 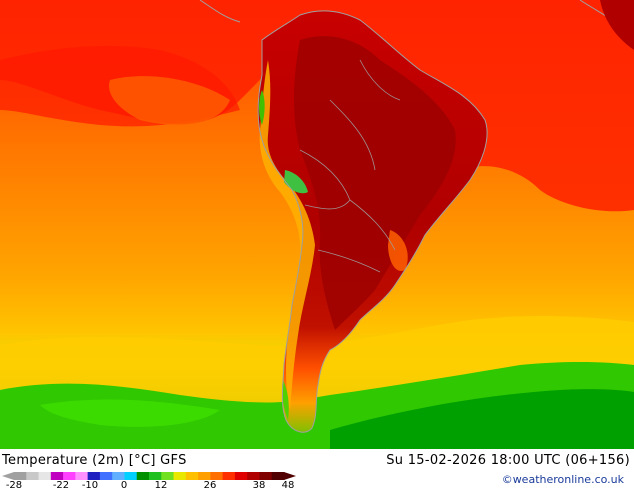 What do you see at coordinates (130, 413) in the screenshot?
I see `bright-green-patch` at bounding box center [130, 413].